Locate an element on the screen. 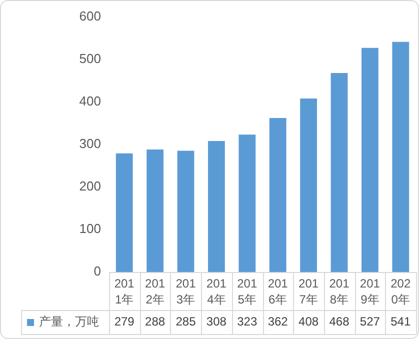 The width and height of the screenshot is (419, 339). data-label: 323 is located at coordinates (247, 321).